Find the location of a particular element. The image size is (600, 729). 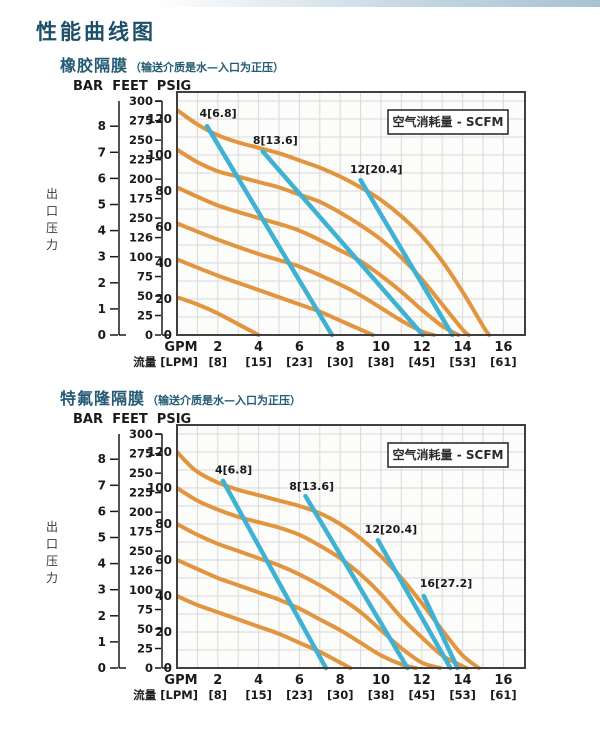

legend-box: 空气消耗量 - SCFM is located at coordinates (448, 122).